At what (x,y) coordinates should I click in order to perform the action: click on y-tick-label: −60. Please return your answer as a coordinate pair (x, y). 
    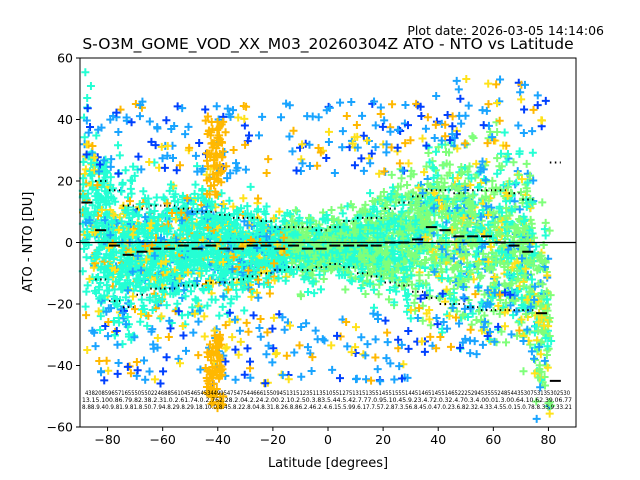
    Looking at the image, I should click on (60, 427).